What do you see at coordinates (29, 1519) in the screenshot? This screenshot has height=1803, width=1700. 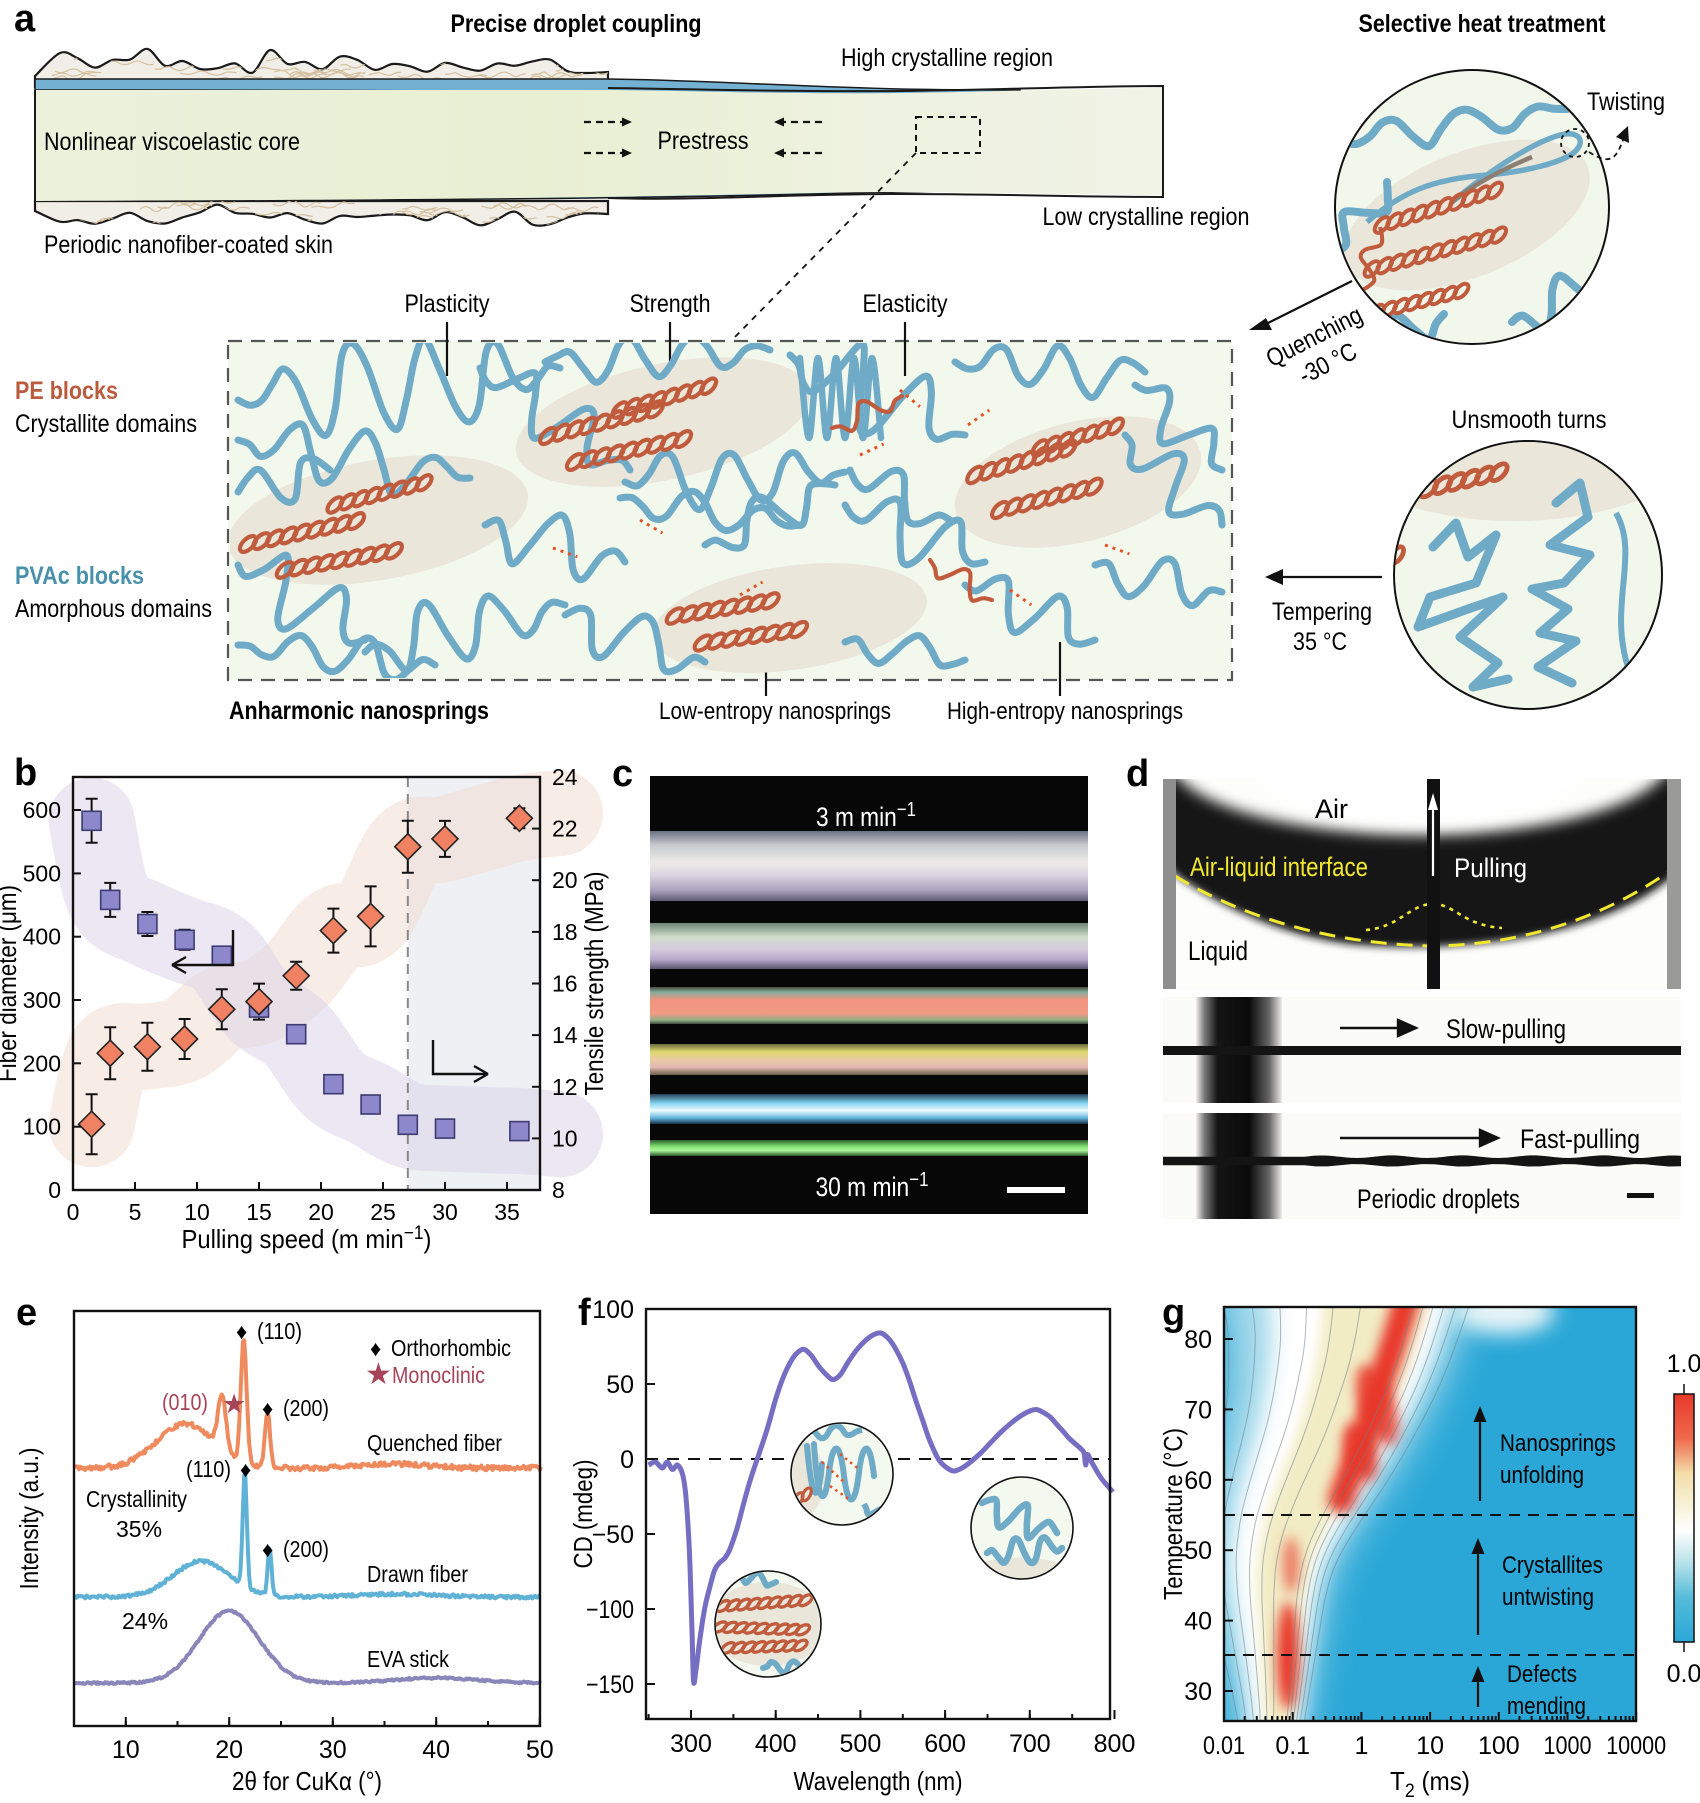 I see `svg-text: Intensity (a.u.)` at bounding box center [29, 1519].